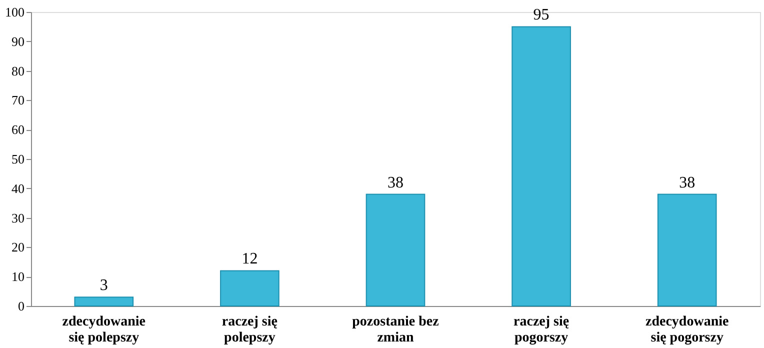 The width and height of the screenshot is (764, 348). What do you see at coordinates (18, 188) in the screenshot?
I see `y-tick-label: 40` at bounding box center [18, 188].